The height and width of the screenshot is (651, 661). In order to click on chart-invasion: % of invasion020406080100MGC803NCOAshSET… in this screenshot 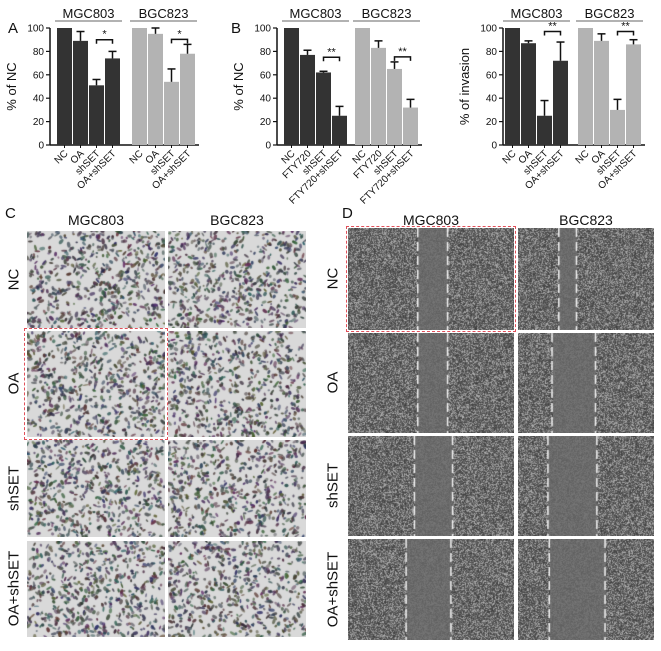, I will do `click(551, 99)`.